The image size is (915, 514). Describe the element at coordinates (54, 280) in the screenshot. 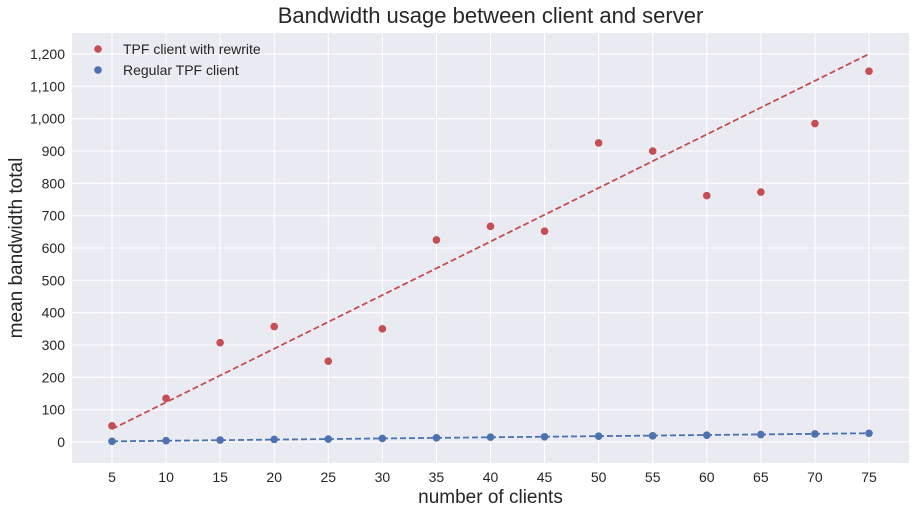

I see `y-tick-label: 500` at that location.